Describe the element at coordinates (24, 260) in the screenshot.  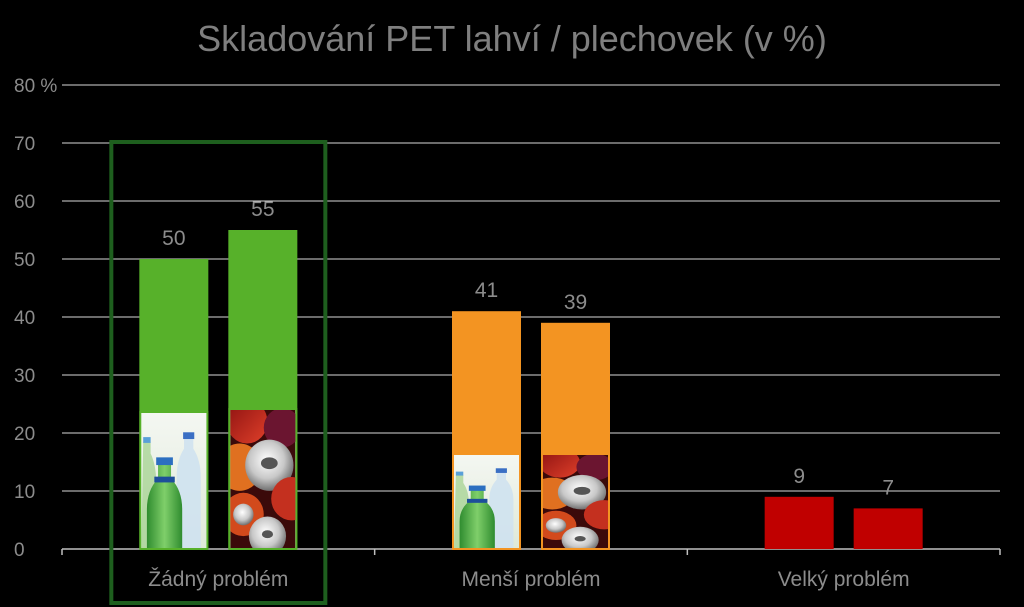
I see `y-tick-label: 50` at that location.